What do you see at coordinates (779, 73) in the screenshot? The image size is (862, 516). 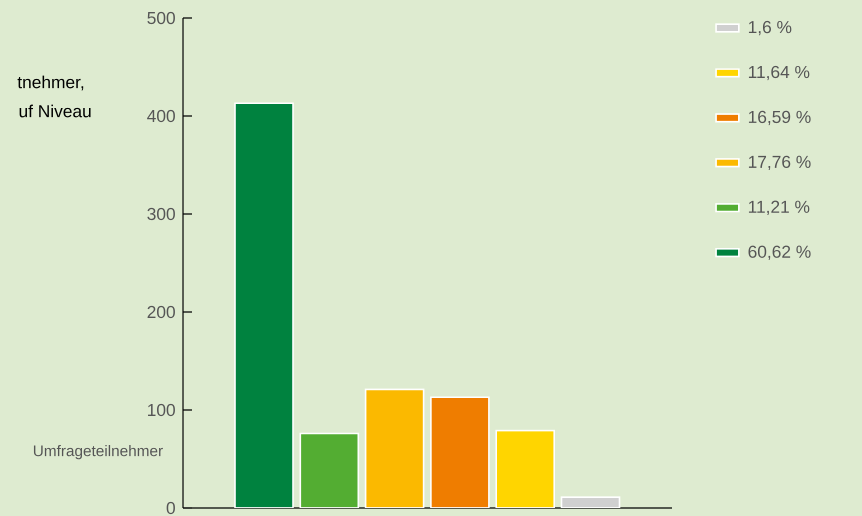 I see `legend-label: 11,64 %` at bounding box center [779, 73].